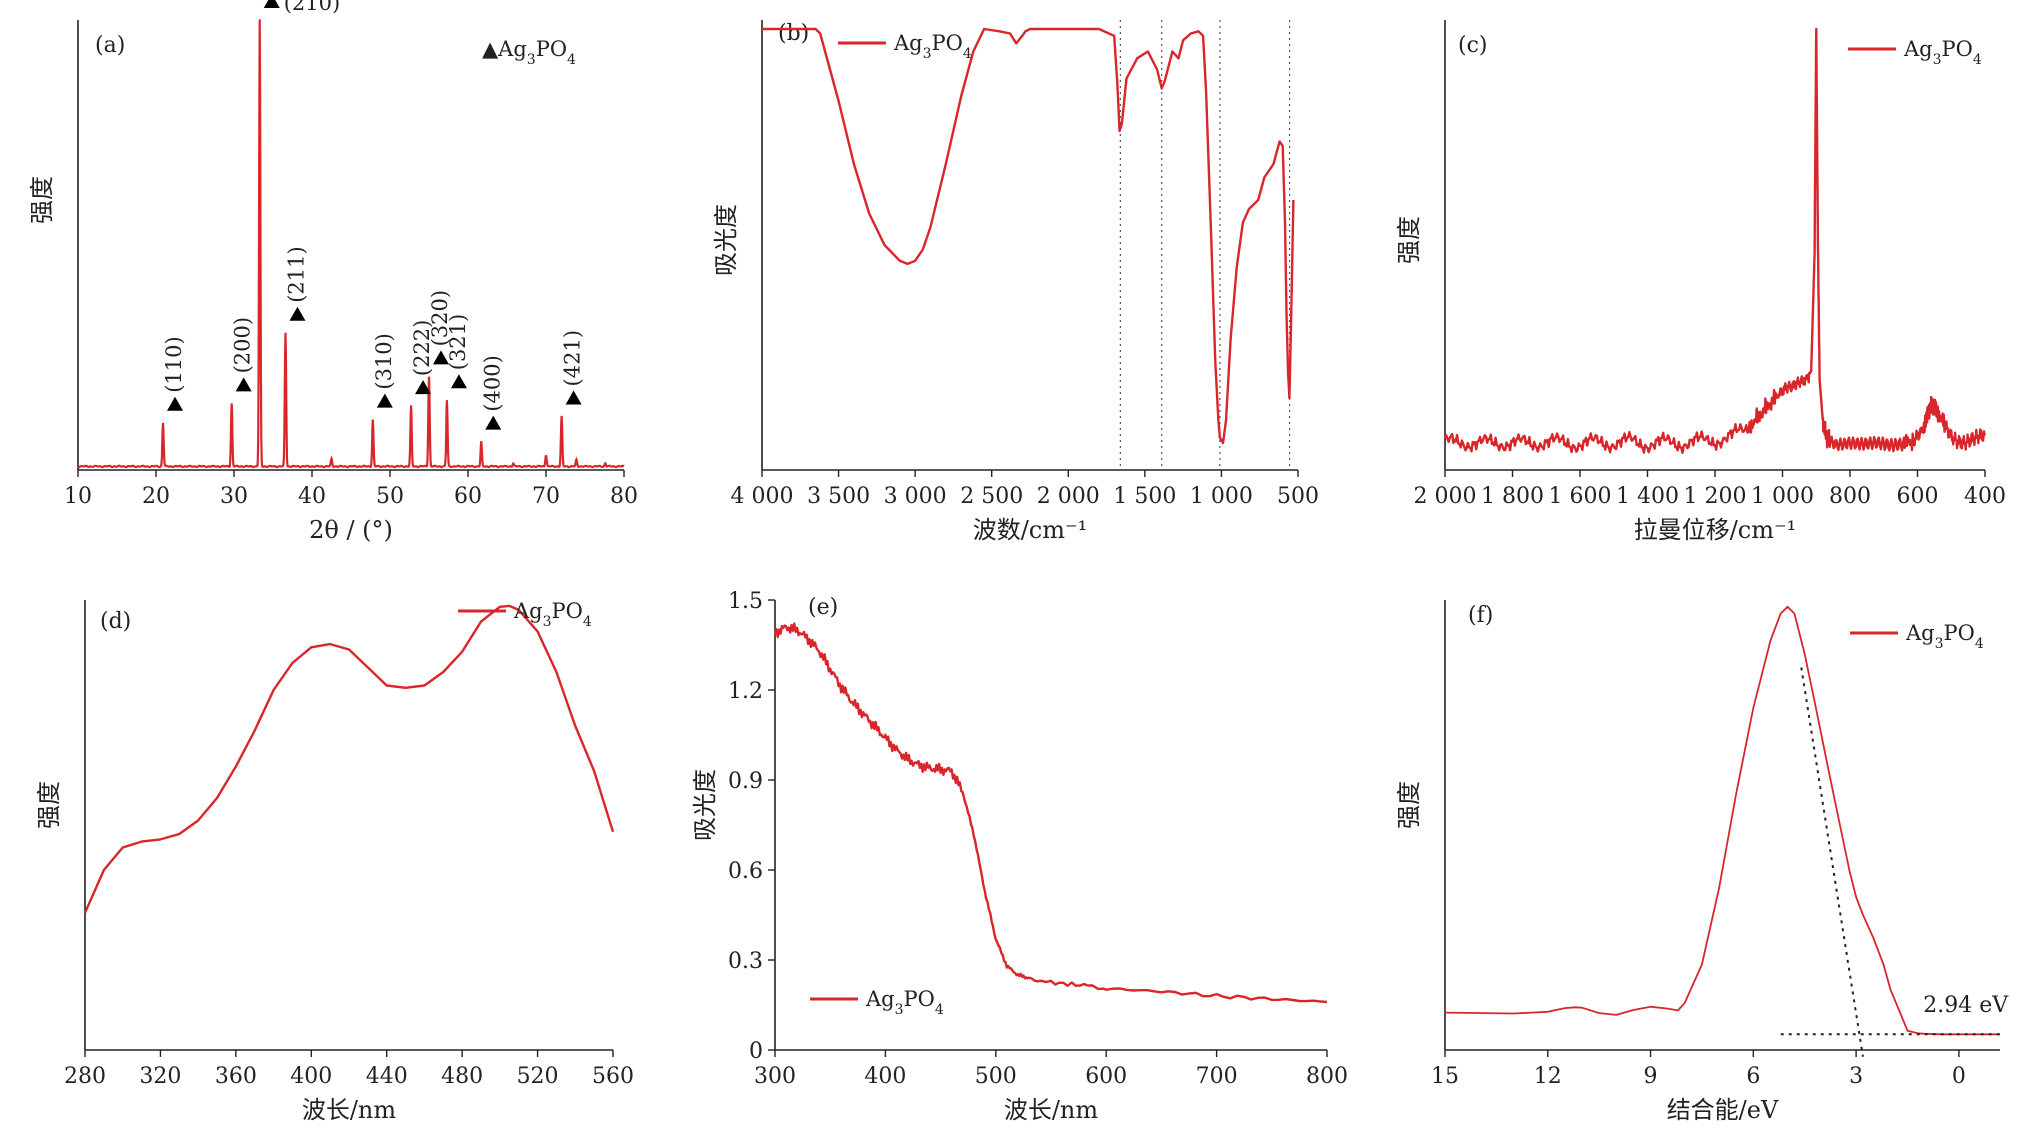  What do you see at coordinates (387, 1076) in the screenshot?
I see `x-tick-label: 440` at bounding box center [387, 1076].